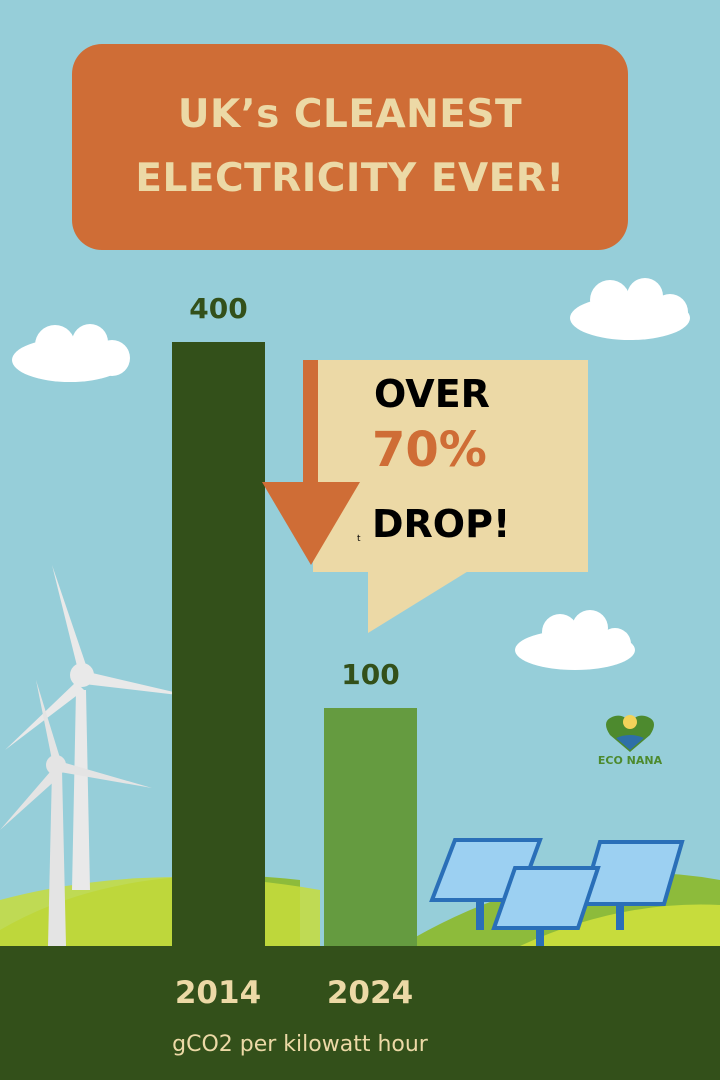  Describe the element at coordinates (359, 539) in the screenshot. I see `stray-character: t` at that location.